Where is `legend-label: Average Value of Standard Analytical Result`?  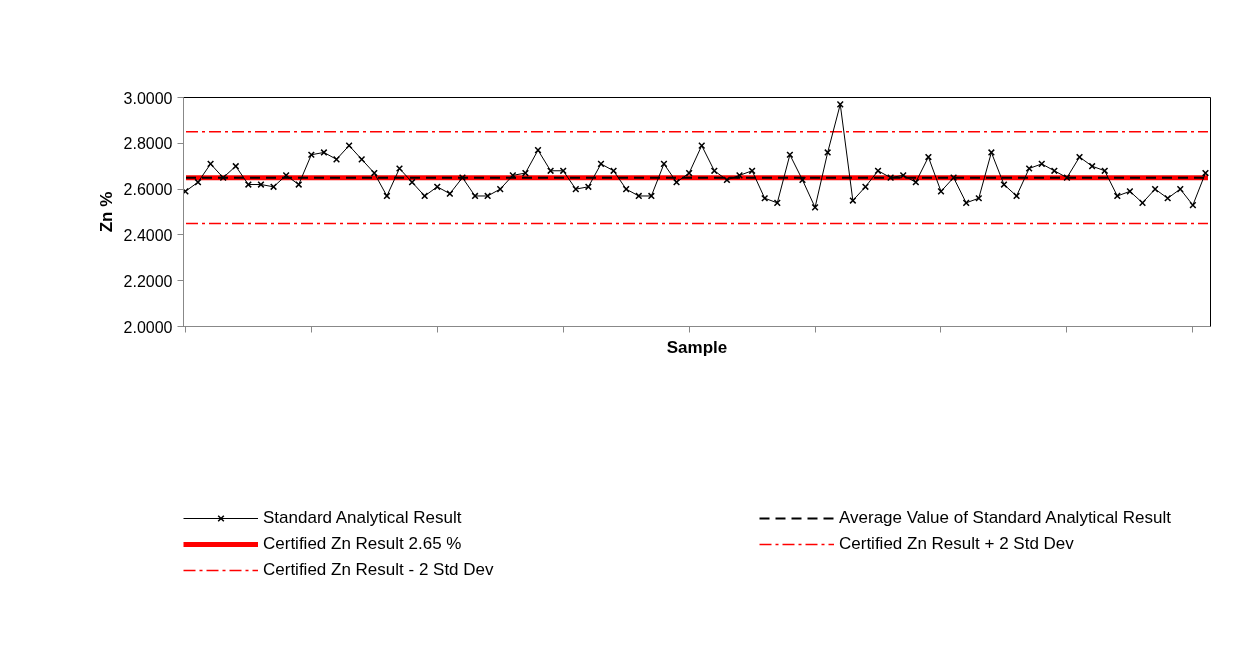
legend-label: Average Value of Standard Analytical Result is located at coordinates (1006, 518).